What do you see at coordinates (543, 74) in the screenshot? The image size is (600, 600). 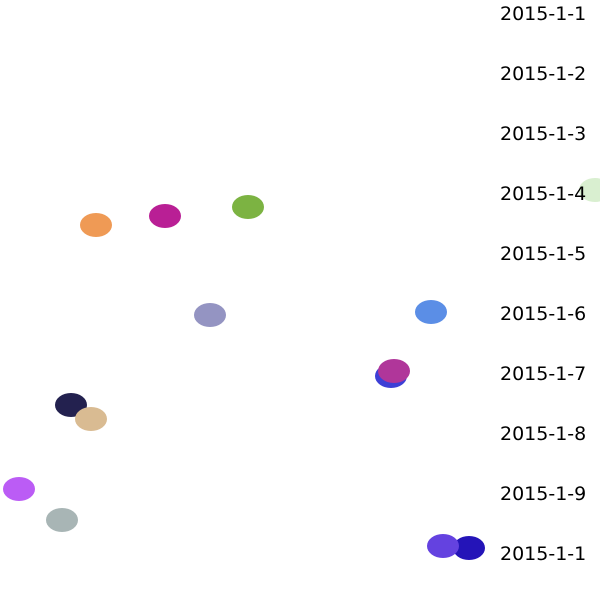 I see `tick-label-2: 2015-1-2` at bounding box center [543, 74].